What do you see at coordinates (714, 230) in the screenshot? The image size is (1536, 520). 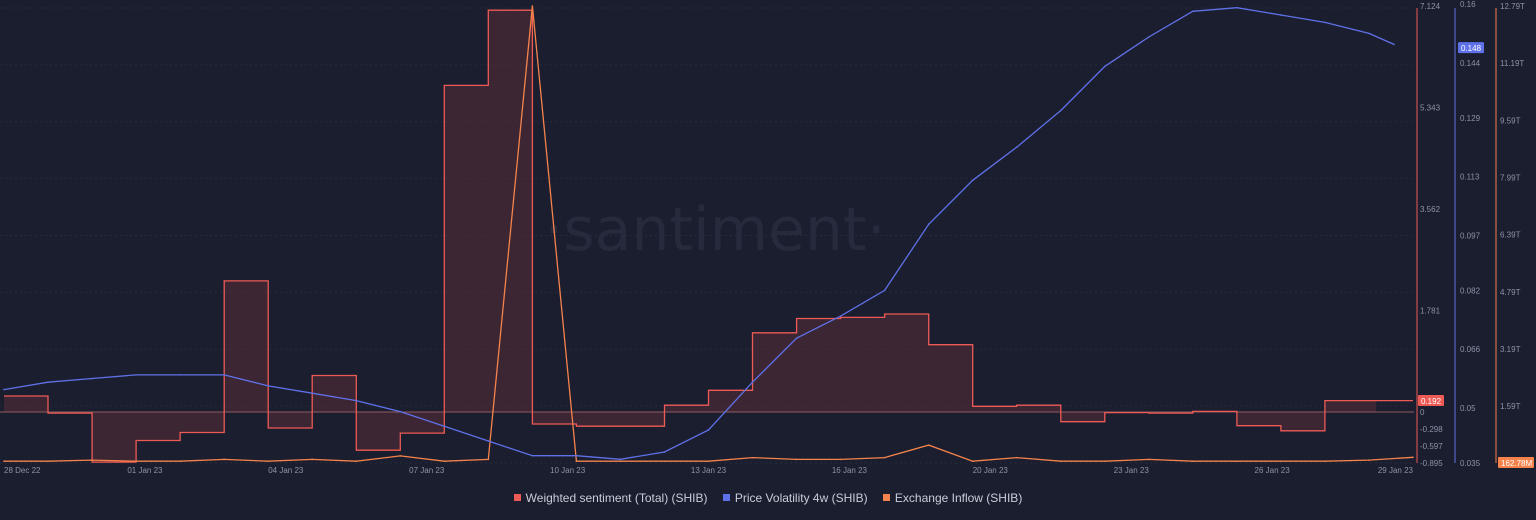 I see `watermark: ·santiment·` at bounding box center [714, 230].